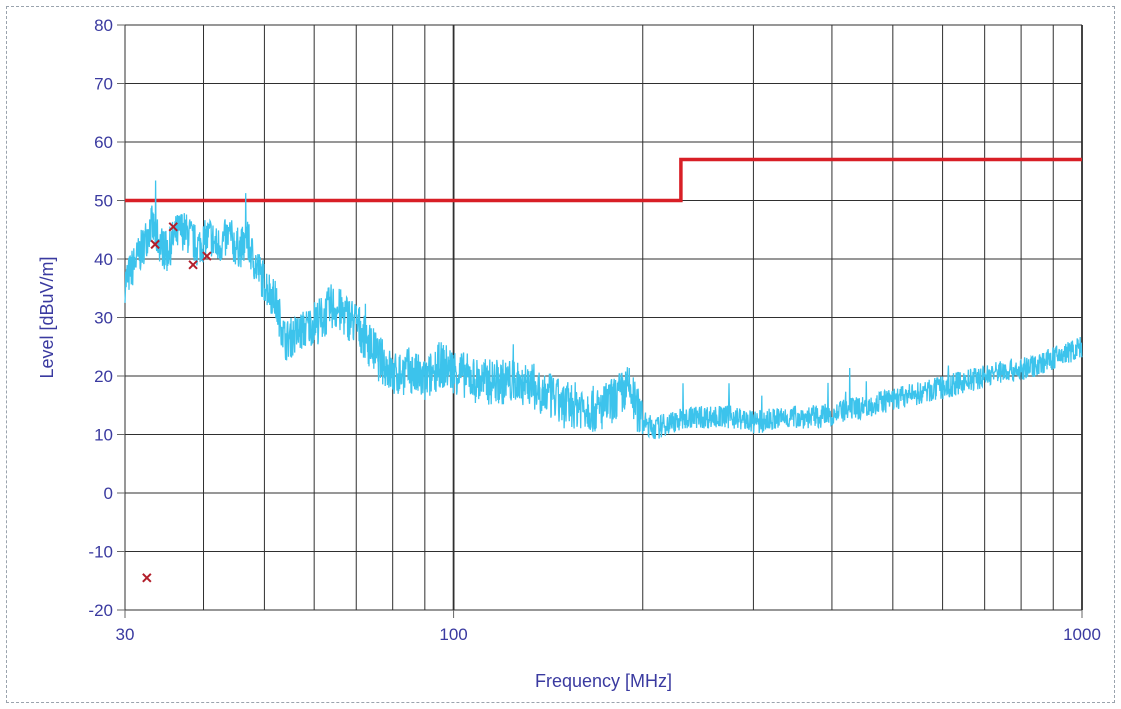  What do you see at coordinates (103, 318) in the screenshot?
I see `y-tick-label: 30` at bounding box center [103, 318].